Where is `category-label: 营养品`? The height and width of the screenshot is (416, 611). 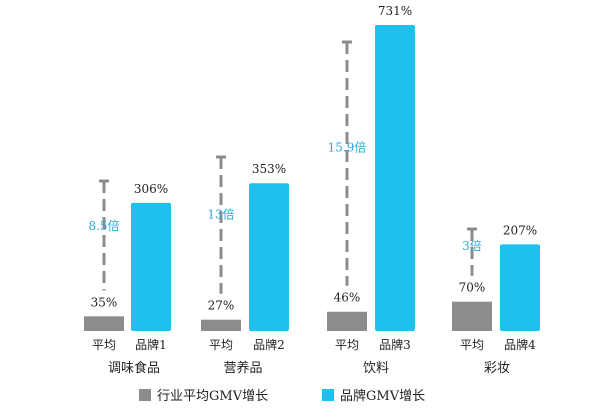
category-label: 营养品 is located at coordinates (242, 368).